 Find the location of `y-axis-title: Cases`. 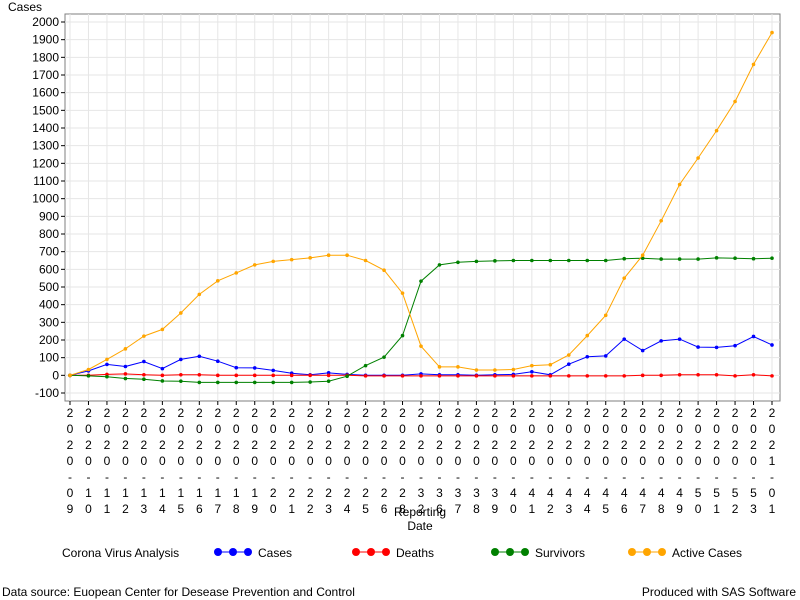

y-axis-title: Cases is located at coordinates (25, 7).